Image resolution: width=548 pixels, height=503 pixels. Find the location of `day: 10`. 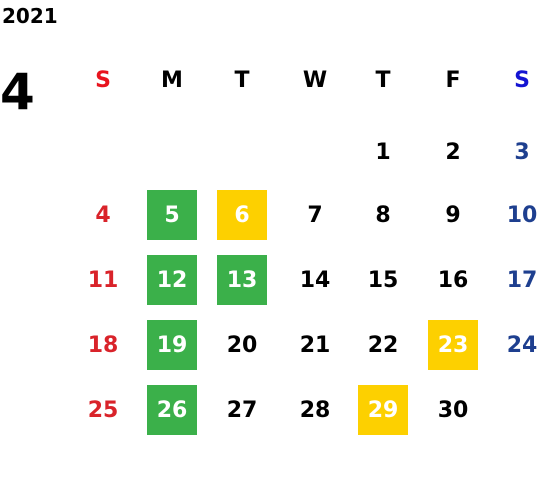

day: 10 is located at coordinates (522, 215).